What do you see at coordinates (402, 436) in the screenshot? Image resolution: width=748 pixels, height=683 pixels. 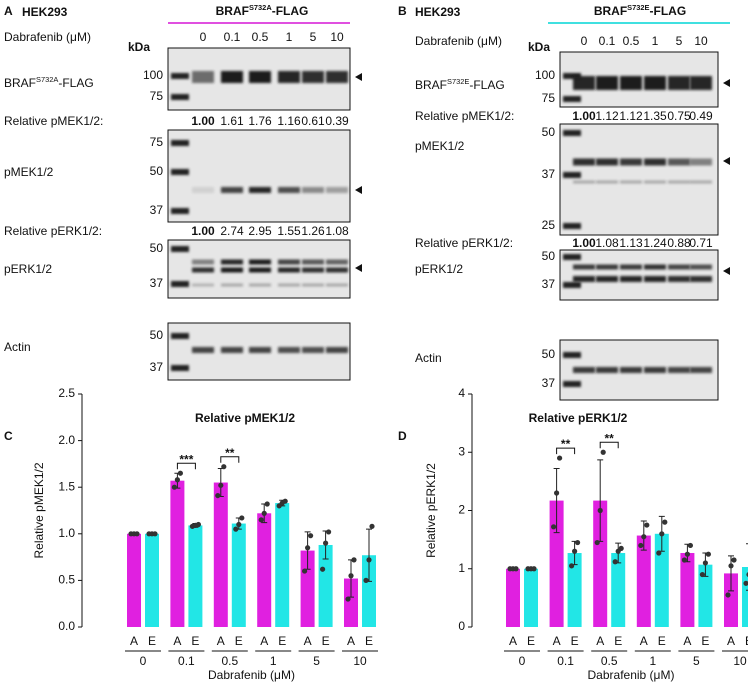 I see `panel-letter: D` at bounding box center [402, 436].